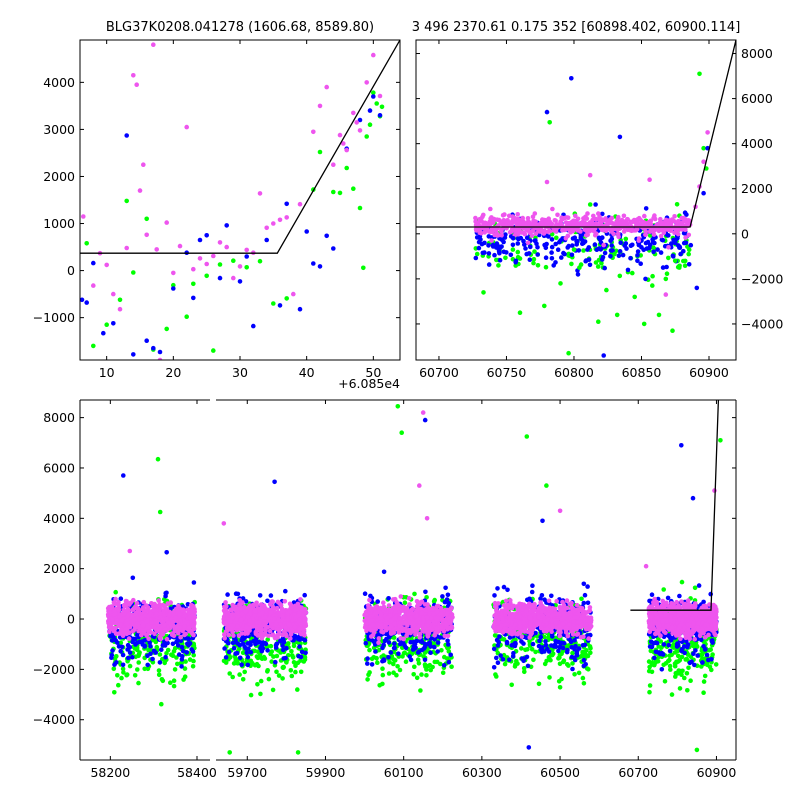 The image size is (800, 800). What do you see at coordinates (59, 82) in the screenshot?
I see `y-tick-label: 4000` at bounding box center [59, 82].